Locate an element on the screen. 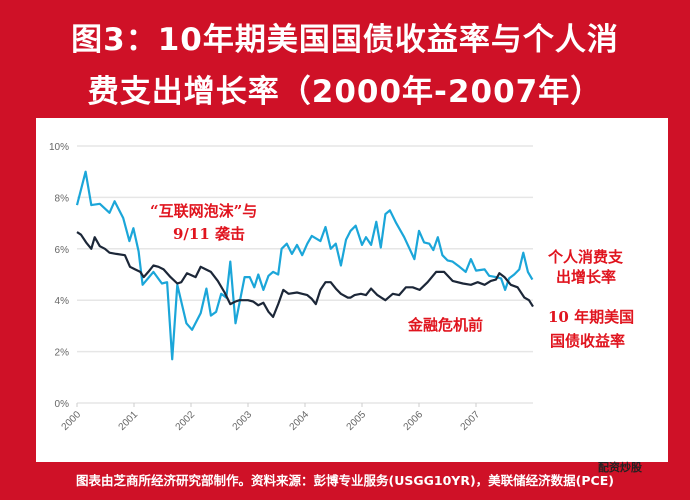 Image resolution: width=690 pixels, height=500 pixels. y-tick-label: 6% is located at coordinates (62, 250).